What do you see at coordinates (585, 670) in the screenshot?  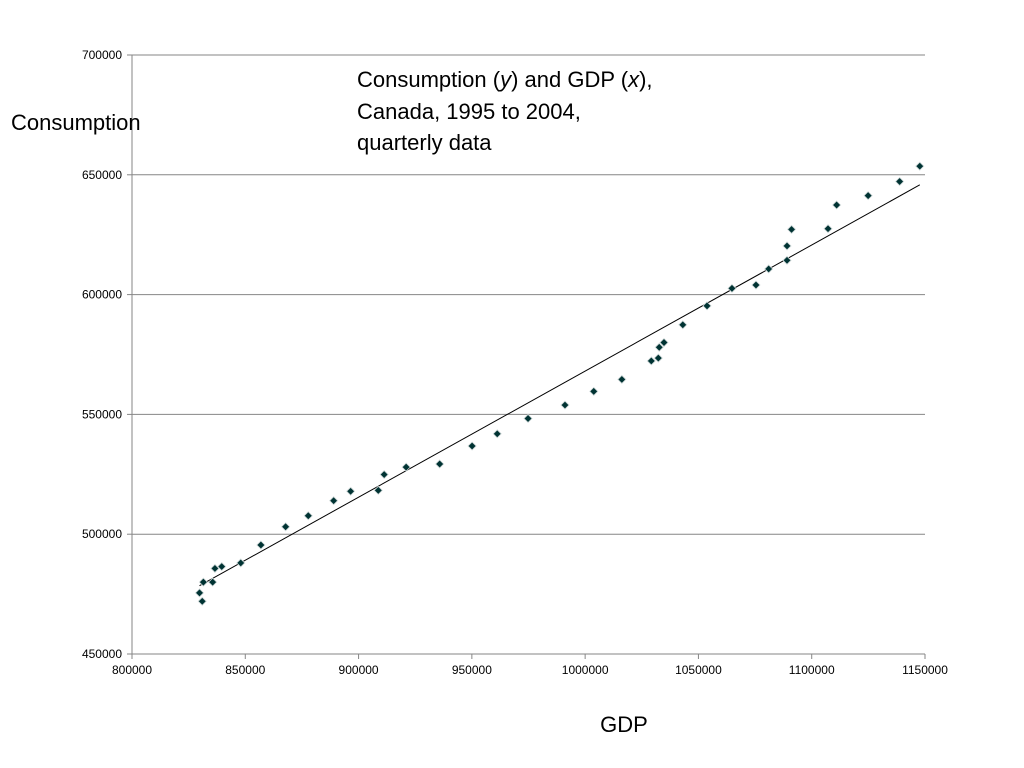 I see `x-tick-label: 1000000` at bounding box center [585, 670].